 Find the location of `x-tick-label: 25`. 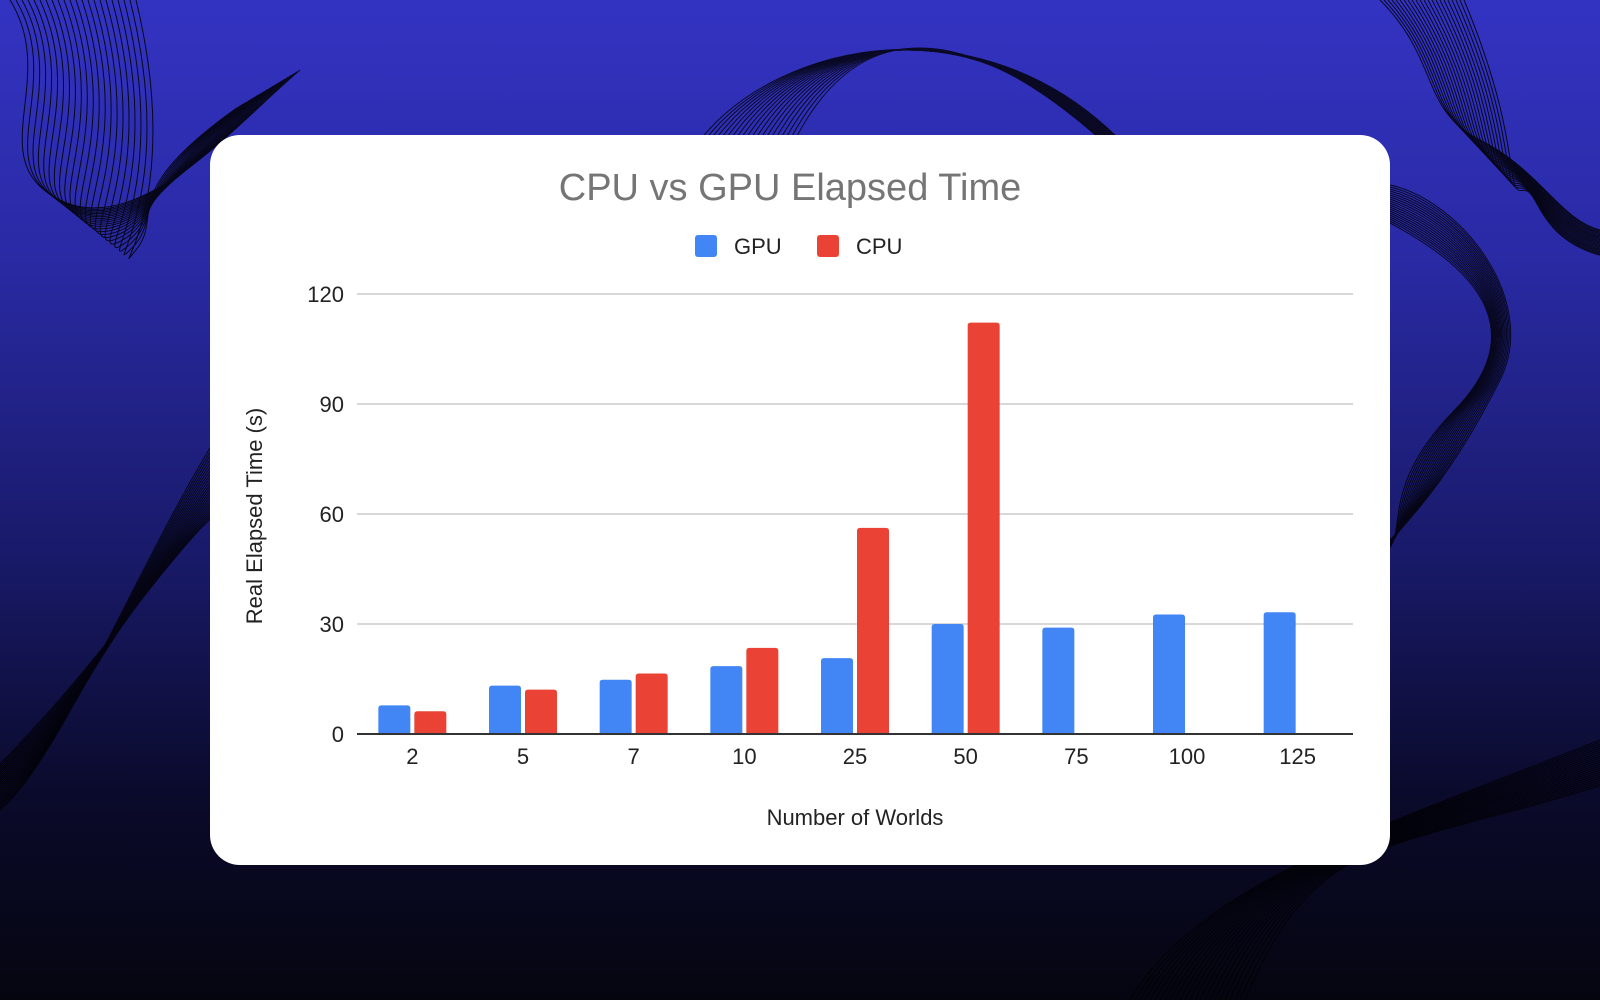

x-tick-label: 25 is located at coordinates (855, 756).